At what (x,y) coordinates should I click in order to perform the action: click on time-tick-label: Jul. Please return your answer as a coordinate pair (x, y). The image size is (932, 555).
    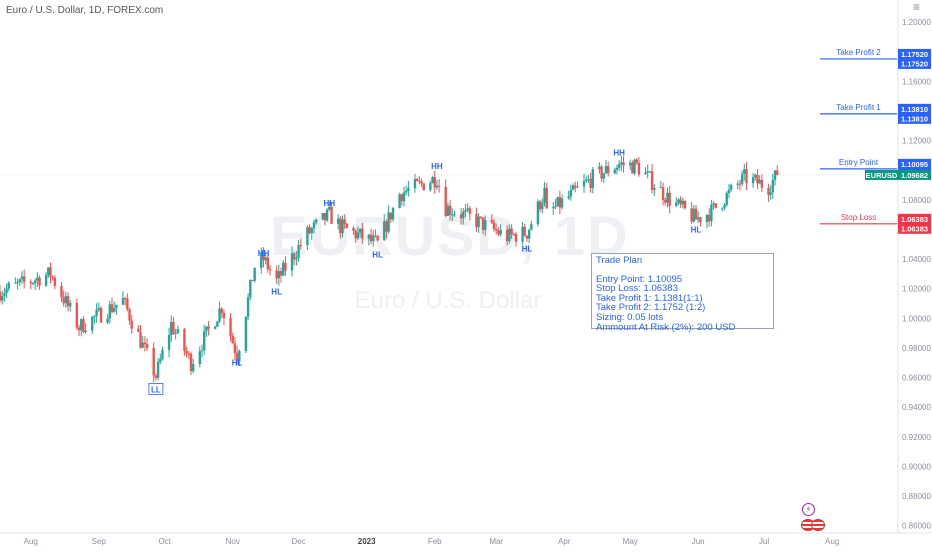
    Looking at the image, I should click on (764, 541).